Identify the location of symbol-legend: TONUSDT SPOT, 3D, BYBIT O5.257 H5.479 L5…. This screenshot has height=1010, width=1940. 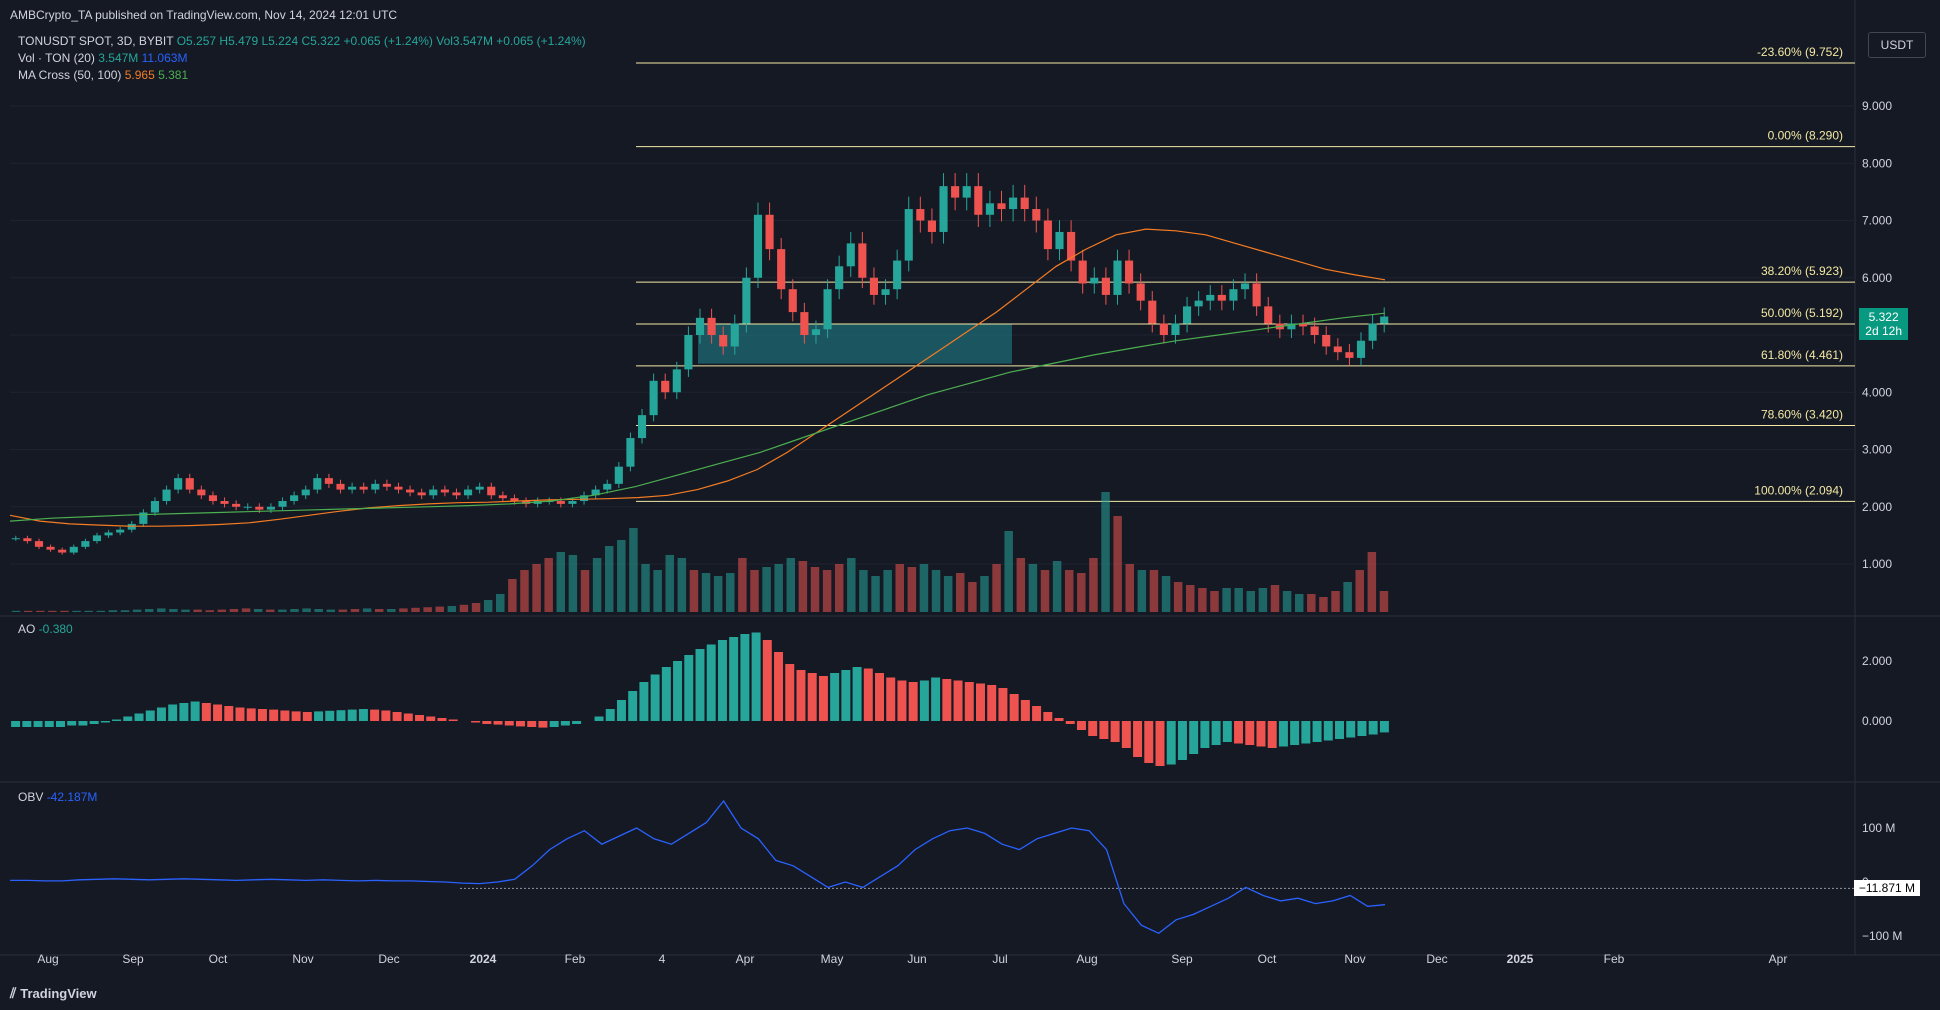
(302, 41).